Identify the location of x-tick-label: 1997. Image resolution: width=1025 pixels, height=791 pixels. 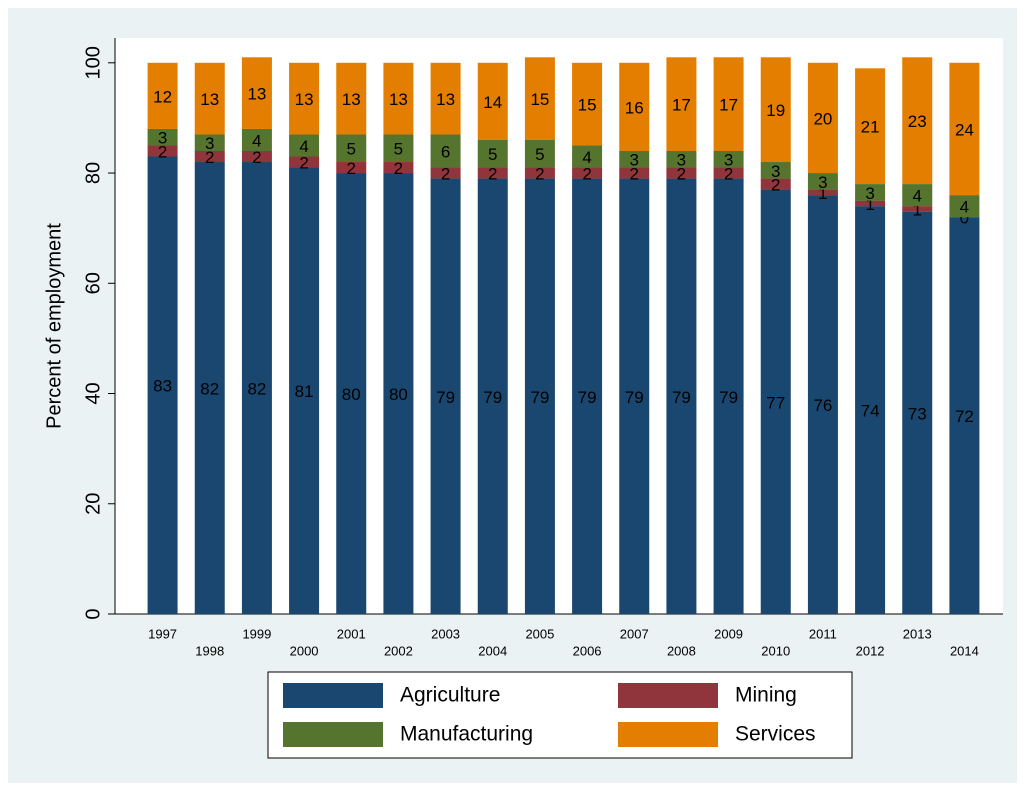
(162, 633).